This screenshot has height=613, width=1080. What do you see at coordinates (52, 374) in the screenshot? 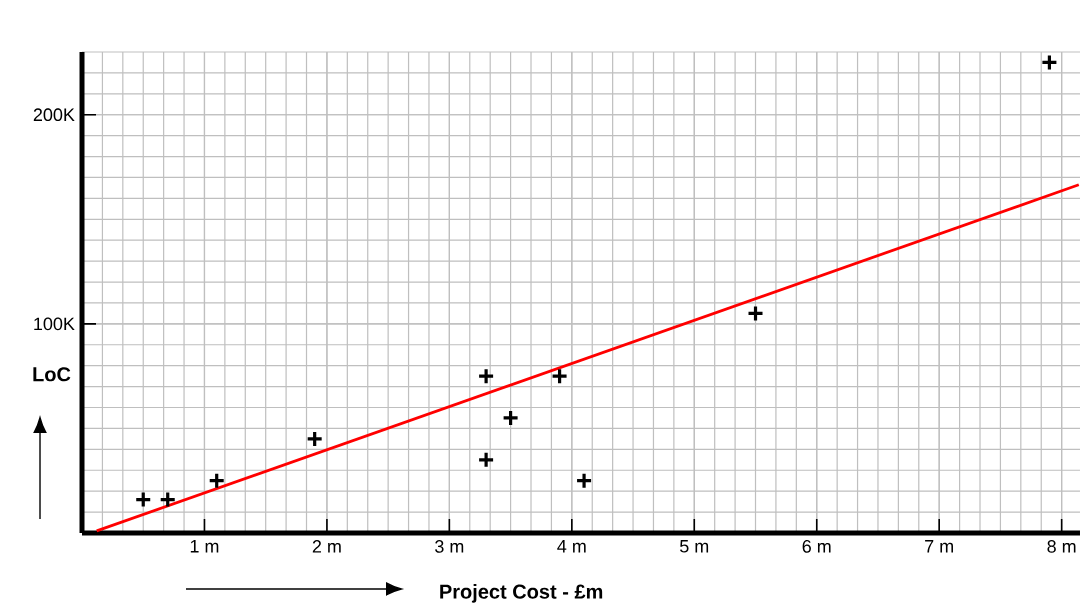
I see `y-axis-title: LoC` at bounding box center [52, 374].